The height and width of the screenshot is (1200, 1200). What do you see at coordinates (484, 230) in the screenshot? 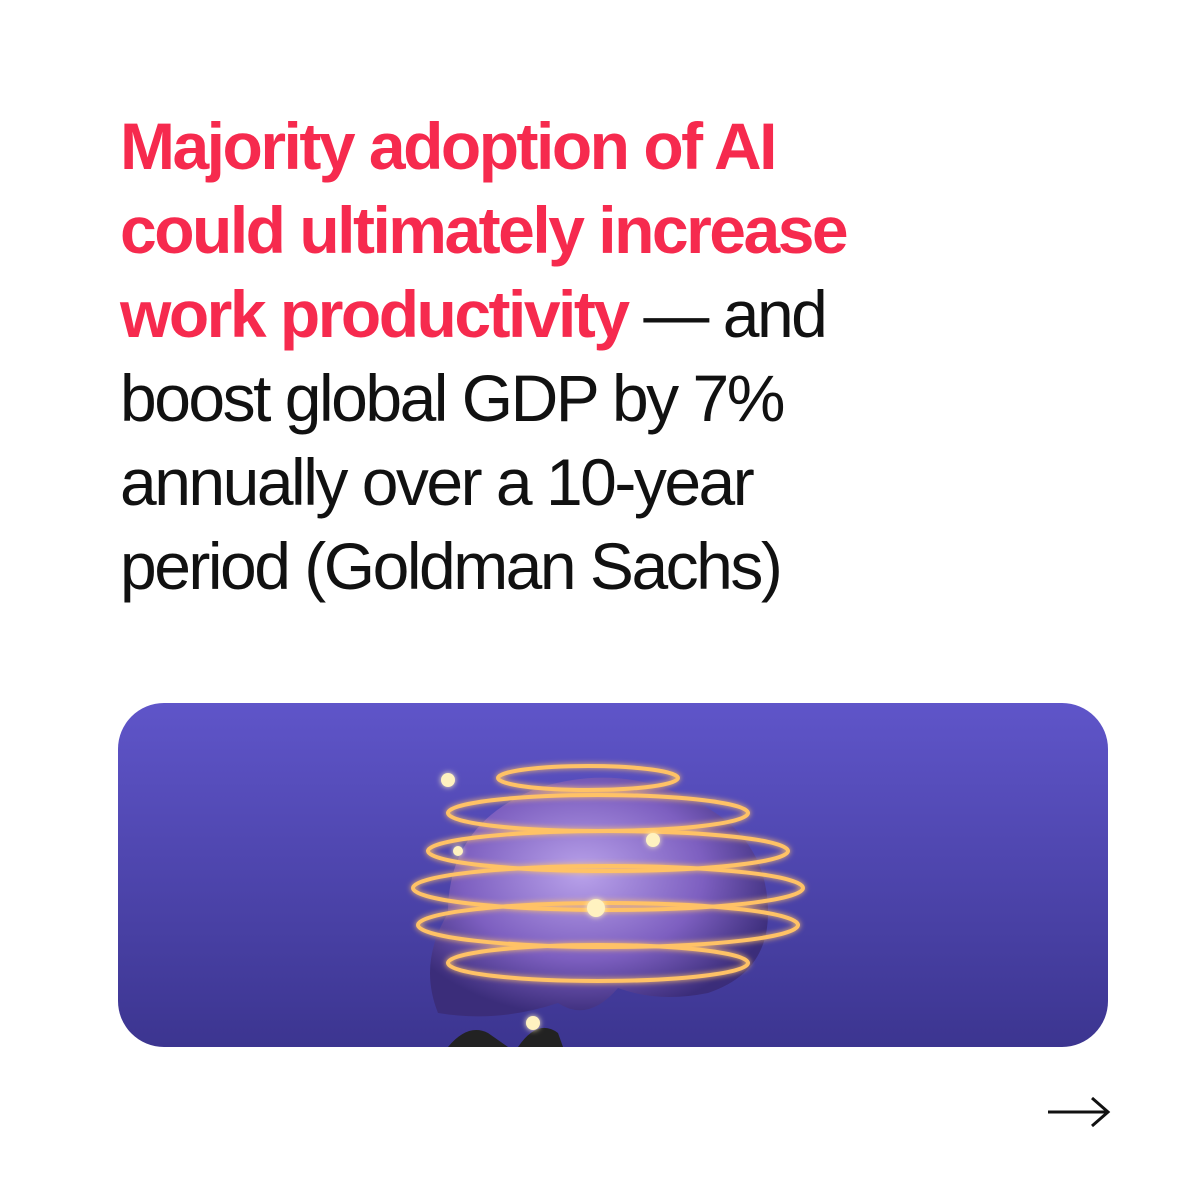
I see `highlight-line: could ultimately increase` at bounding box center [484, 230].